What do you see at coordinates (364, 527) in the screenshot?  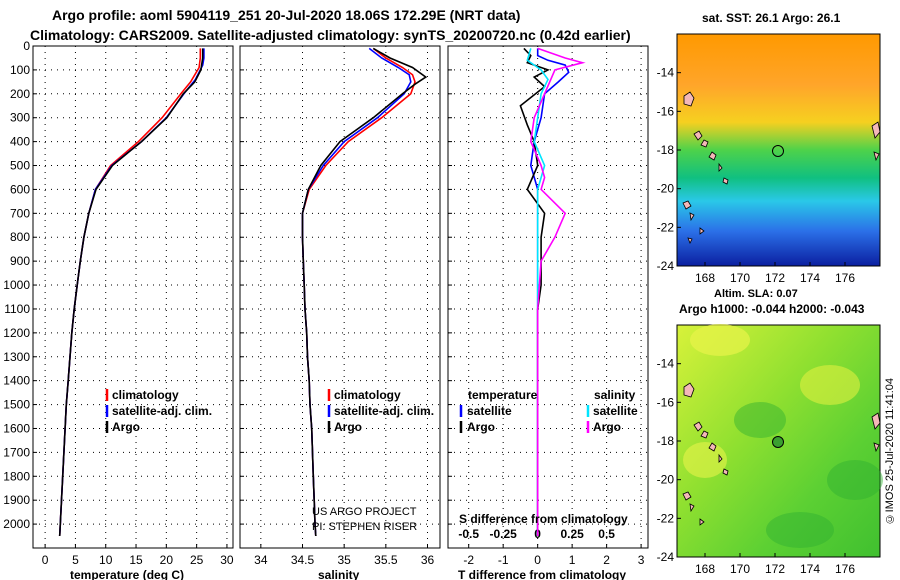 I see `project-annotation-line-2: PI: STEPHEN RISER` at bounding box center [364, 527].